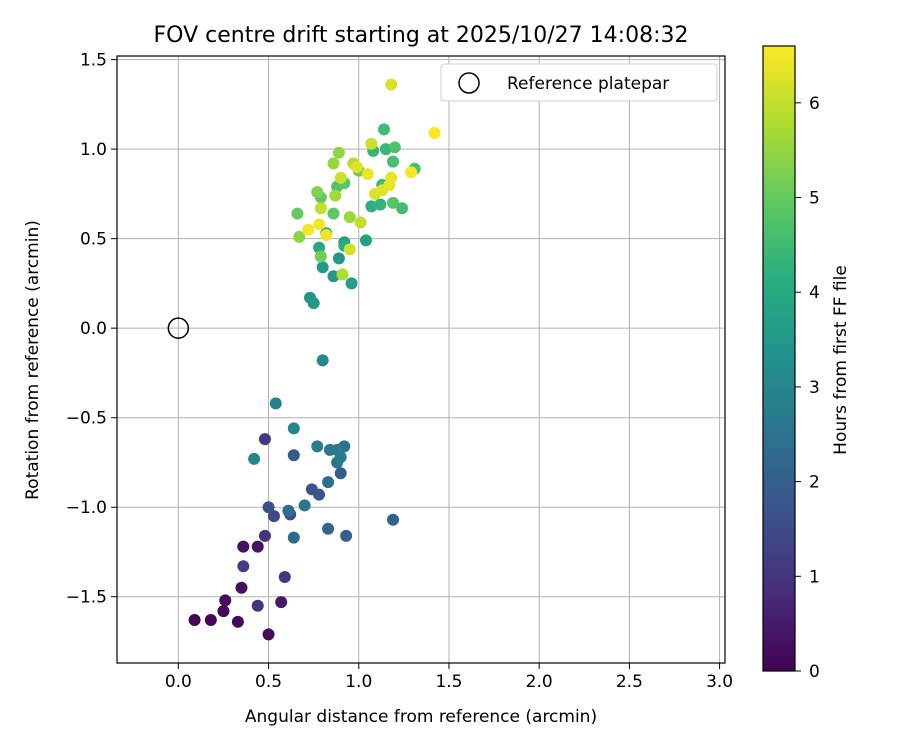 The image size is (900, 750). What do you see at coordinates (178, 682) in the screenshot?
I see `x-tick-label: 0.0` at bounding box center [178, 682].